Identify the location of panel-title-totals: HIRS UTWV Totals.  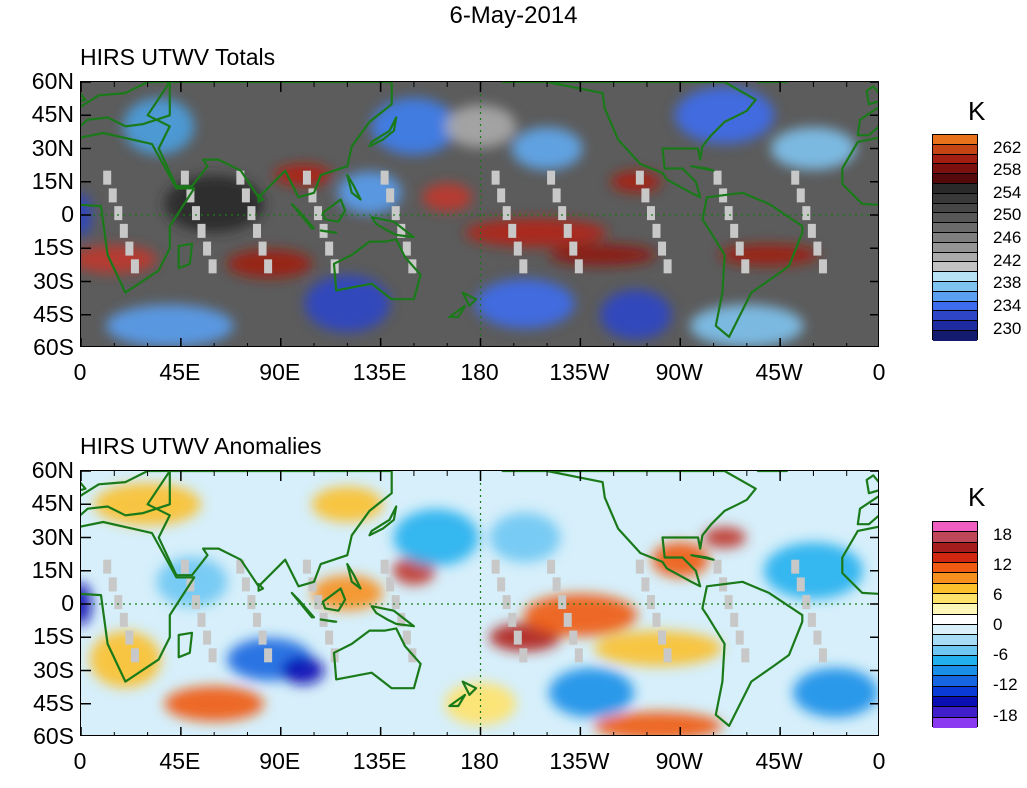
(178, 57).